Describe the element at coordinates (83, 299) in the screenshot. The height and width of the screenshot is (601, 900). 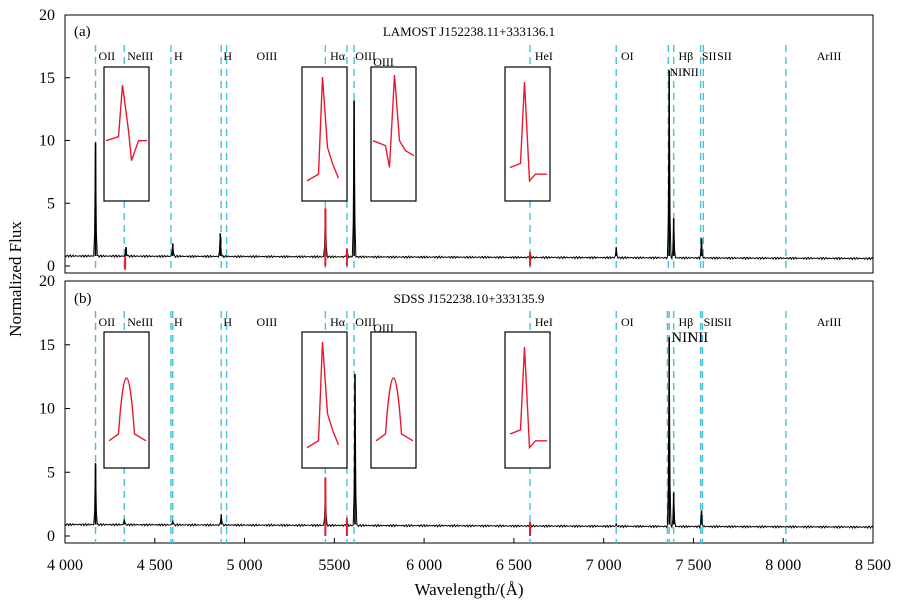
I see `panel-b-tag: (b)` at that location.